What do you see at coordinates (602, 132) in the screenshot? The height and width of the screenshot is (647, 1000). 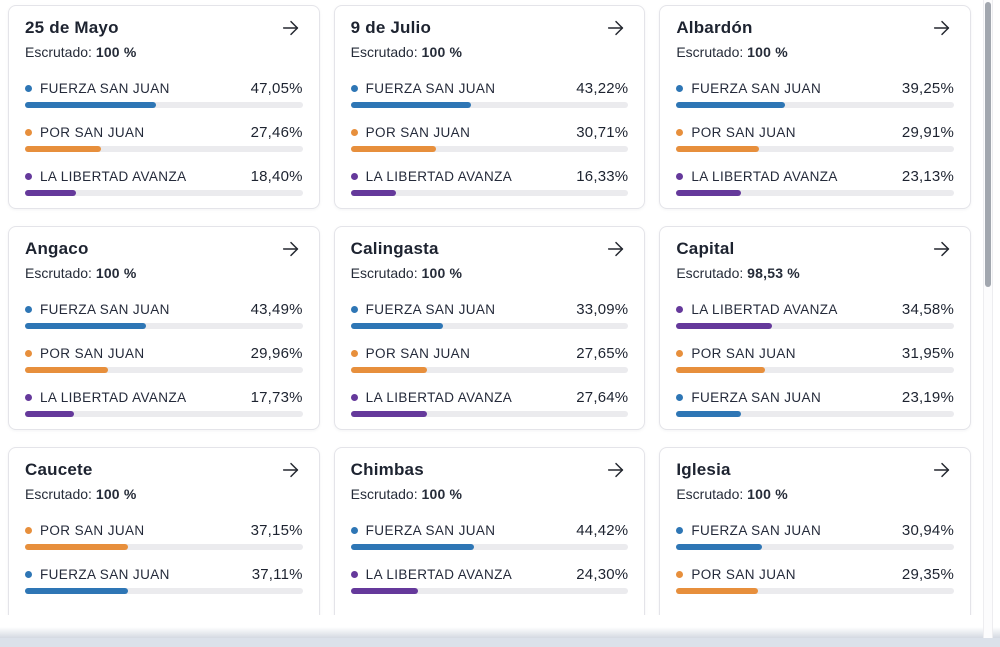 I see `party-value: 30,71%` at bounding box center [602, 132].